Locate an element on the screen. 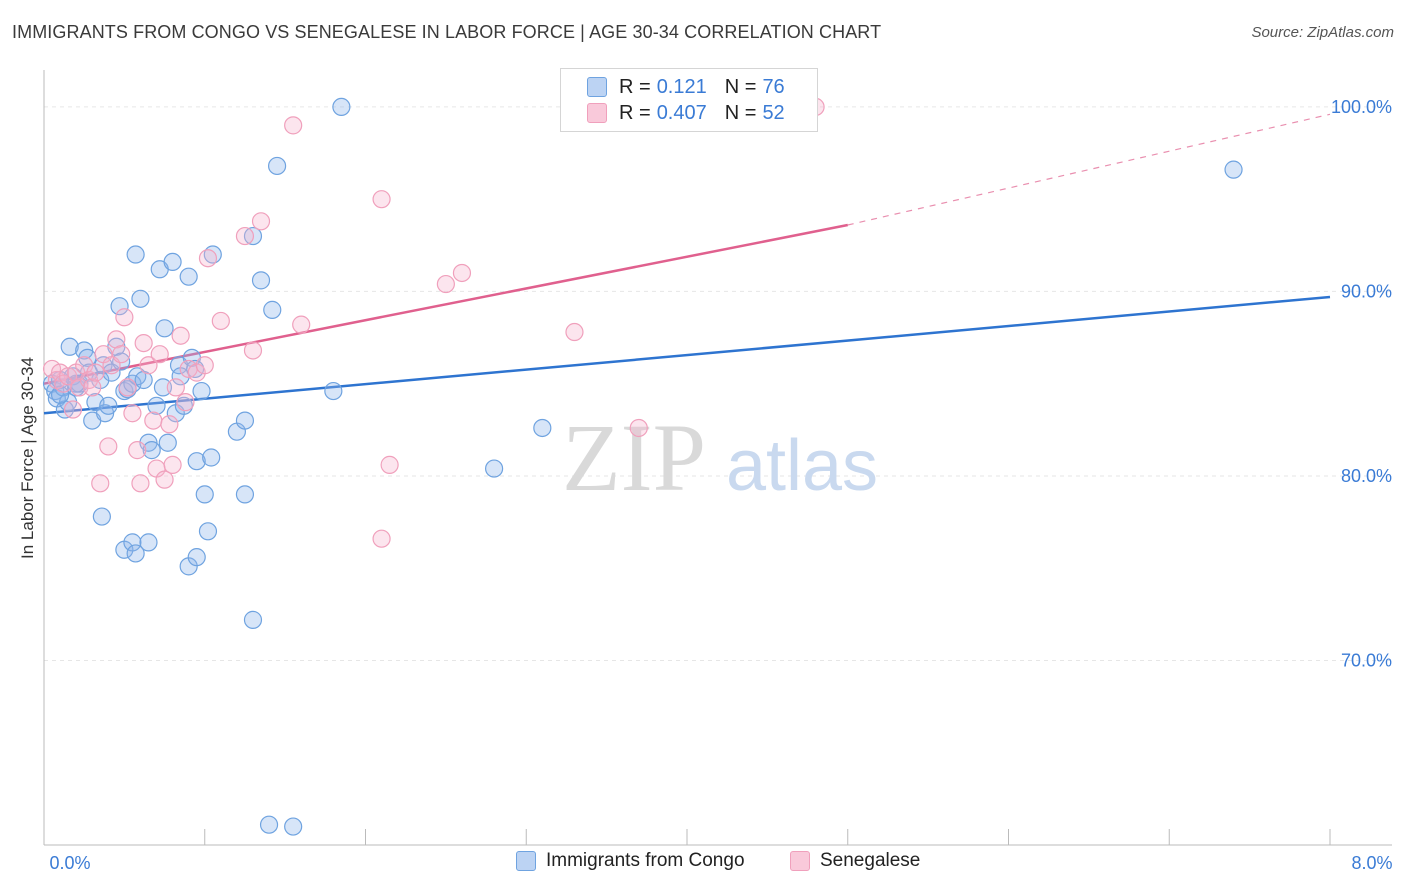 Image resolution: width=1406 pixels, height=892 pixels. legend-n-value: 76 is located at coordinates (773, 86).